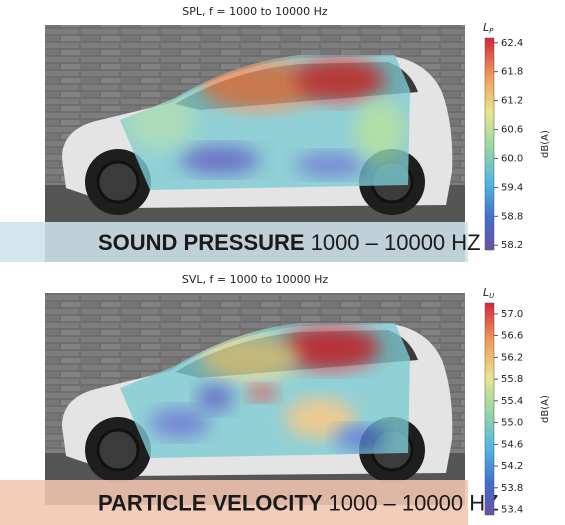 The width and height of the screenshot is (565, 525). Describe the element at coordinates (201, 242) in the screenshot. I see `banner-bold: SOUND PRESSURE` at that location.